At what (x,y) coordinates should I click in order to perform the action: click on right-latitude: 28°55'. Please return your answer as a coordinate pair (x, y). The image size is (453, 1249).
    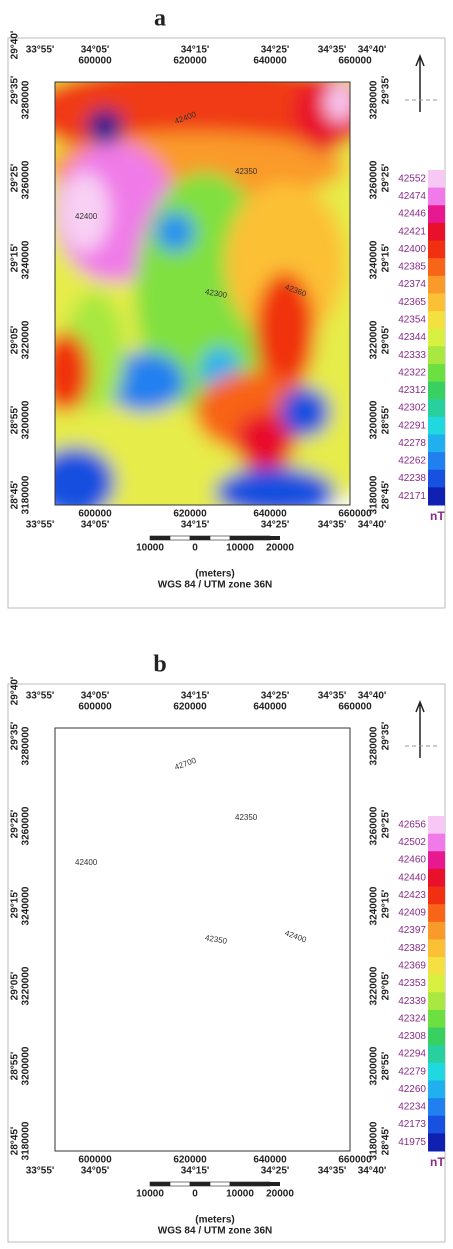
    Looking at the image, I should click on (386, 420).